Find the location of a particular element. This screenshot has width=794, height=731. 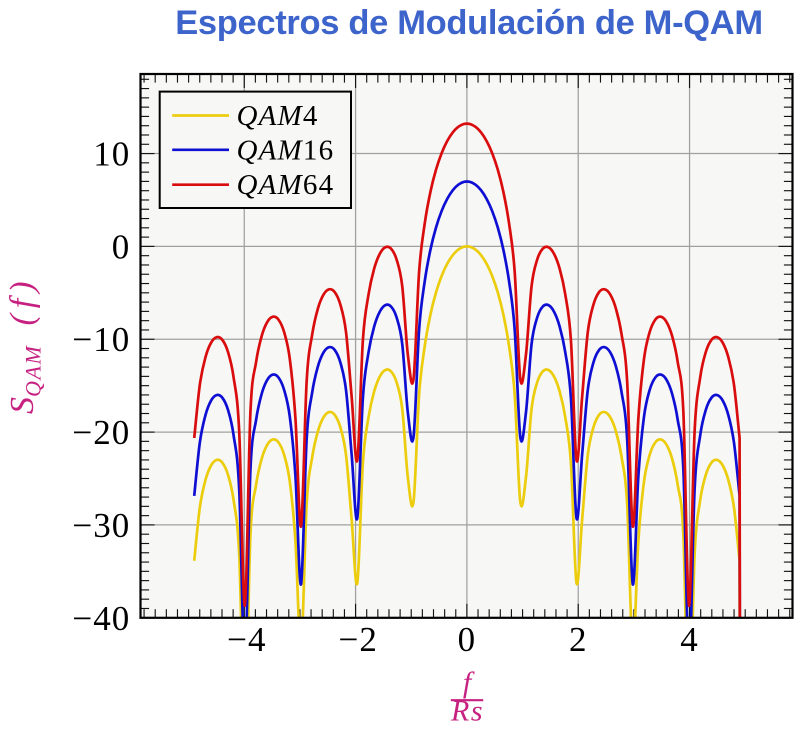

svg-text: −30 is located at coordinates (101, 525).